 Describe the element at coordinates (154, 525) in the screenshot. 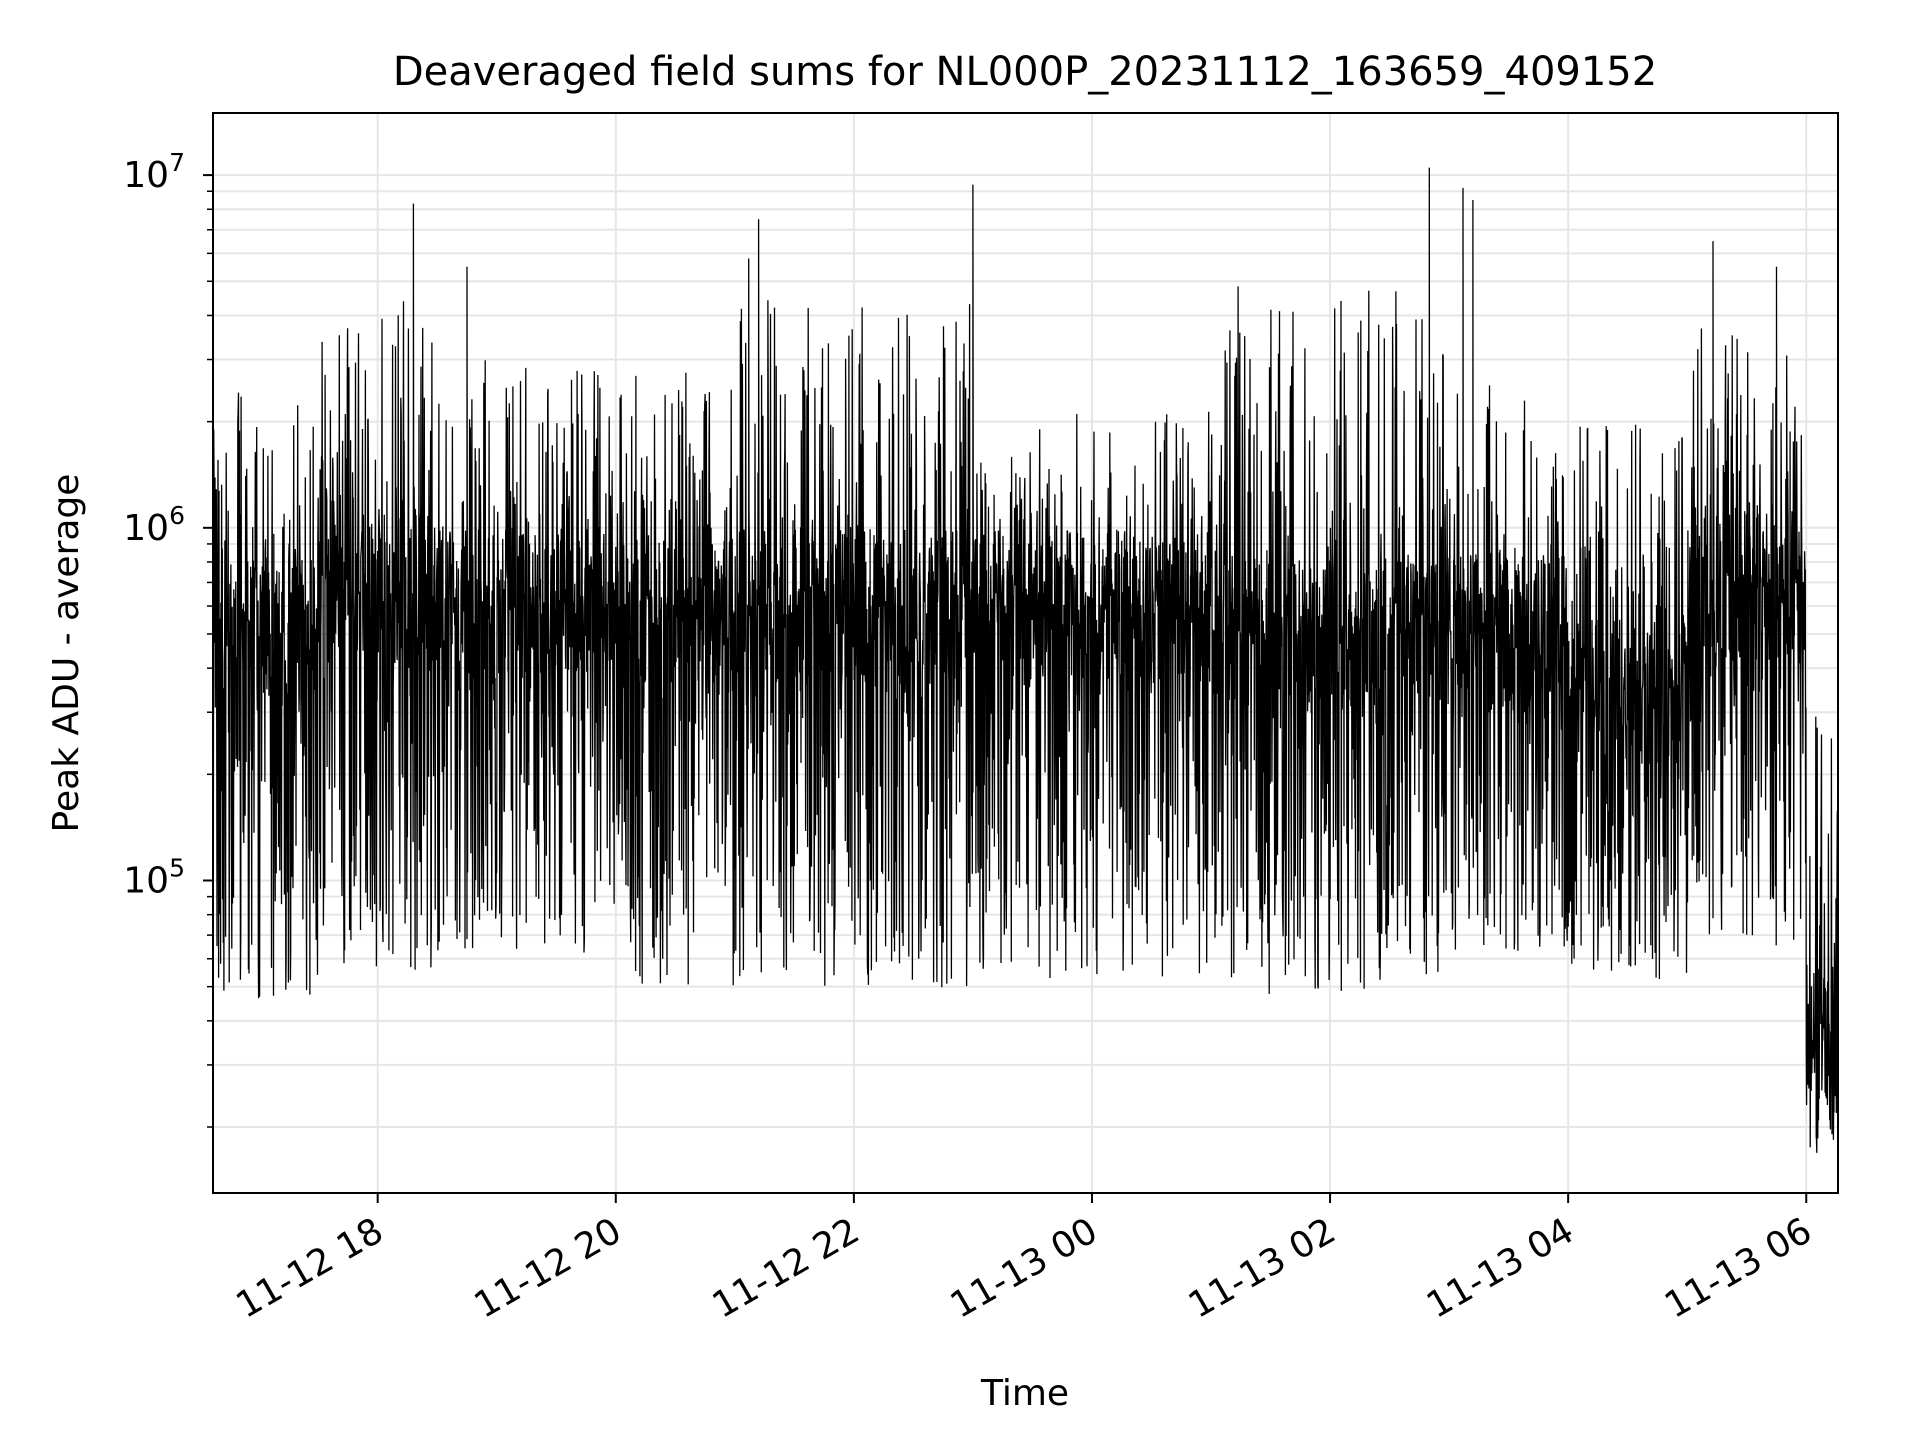

I see `y-tick-label: 10⁶` at that location.